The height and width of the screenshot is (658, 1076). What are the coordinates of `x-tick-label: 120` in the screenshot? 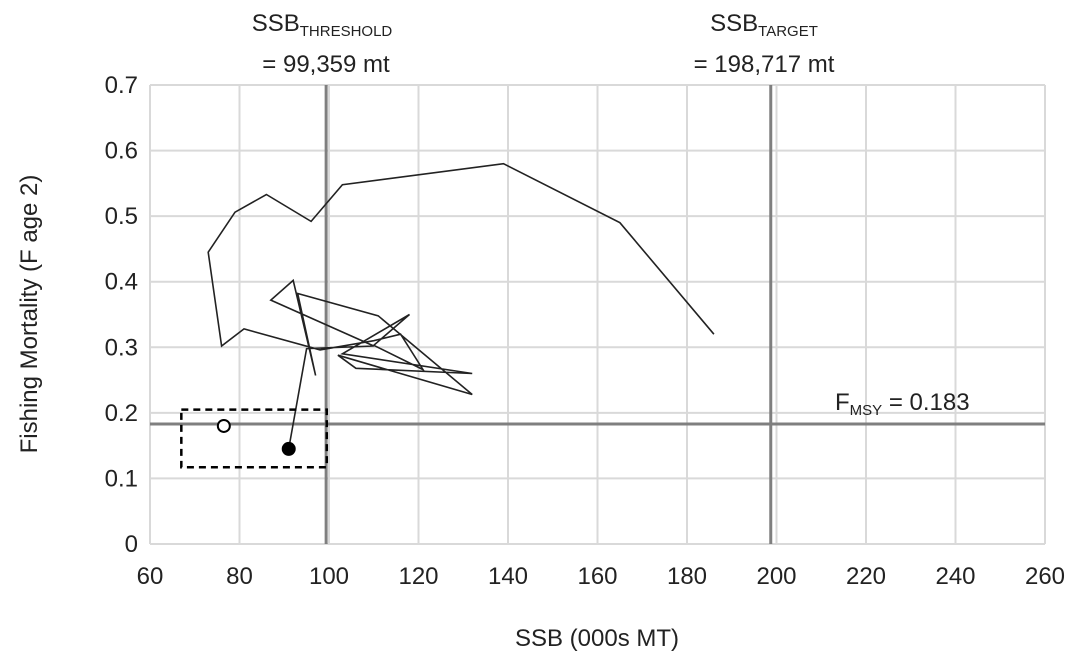 It's located at (418, 576).